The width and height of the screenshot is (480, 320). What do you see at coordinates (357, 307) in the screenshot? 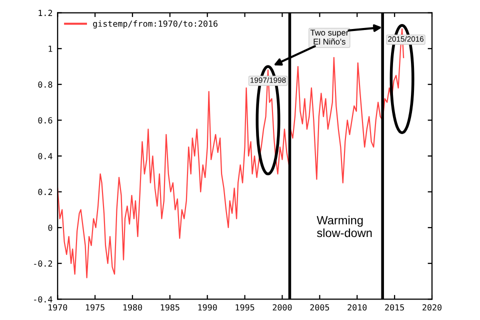
I see `x-tick-label: 2010` at bounding box center [357, 307].